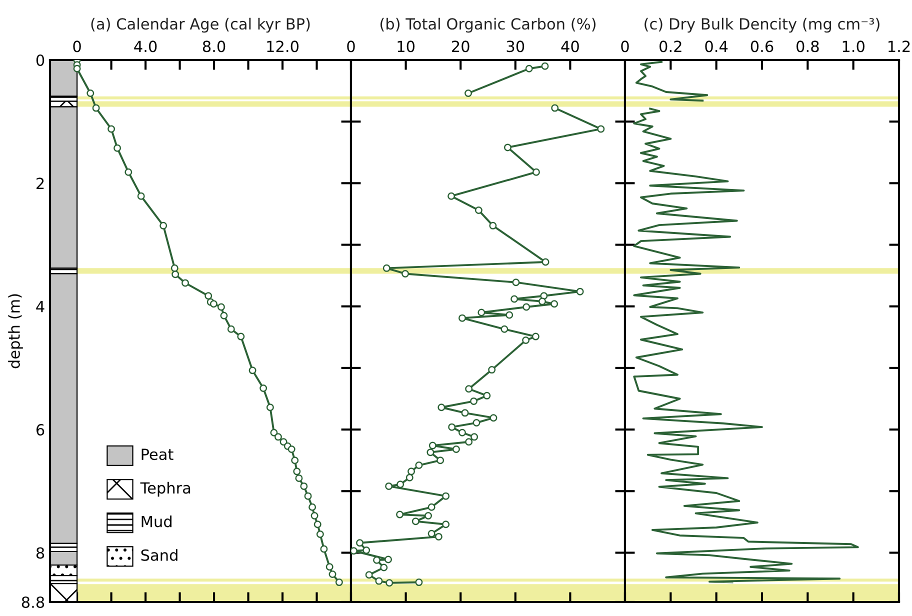  Describe the element at coordinates (15, 331) in the screenshot. I see `y-axis-title: depth (m)` at that location.